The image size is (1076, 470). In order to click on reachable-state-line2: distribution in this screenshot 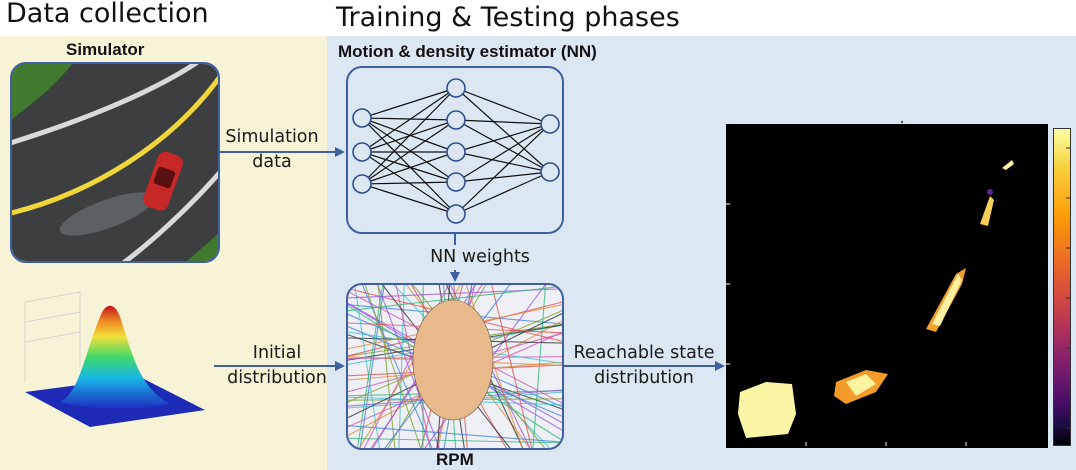, I will do `click(644, 378)`.